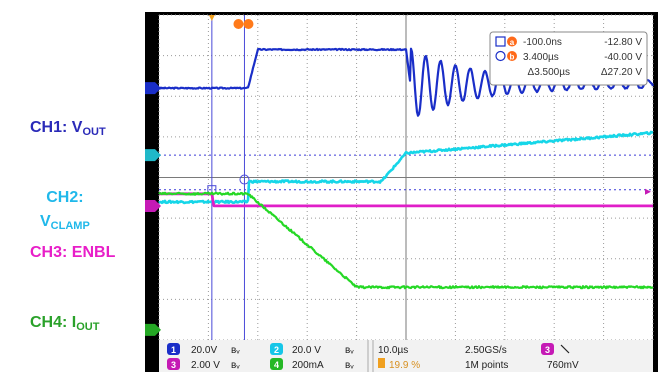  What do you see at coordinates (65, 323) in the screenshot?
I see `ch4-label: CH4: IOUT` at bounding box center [65, 323].